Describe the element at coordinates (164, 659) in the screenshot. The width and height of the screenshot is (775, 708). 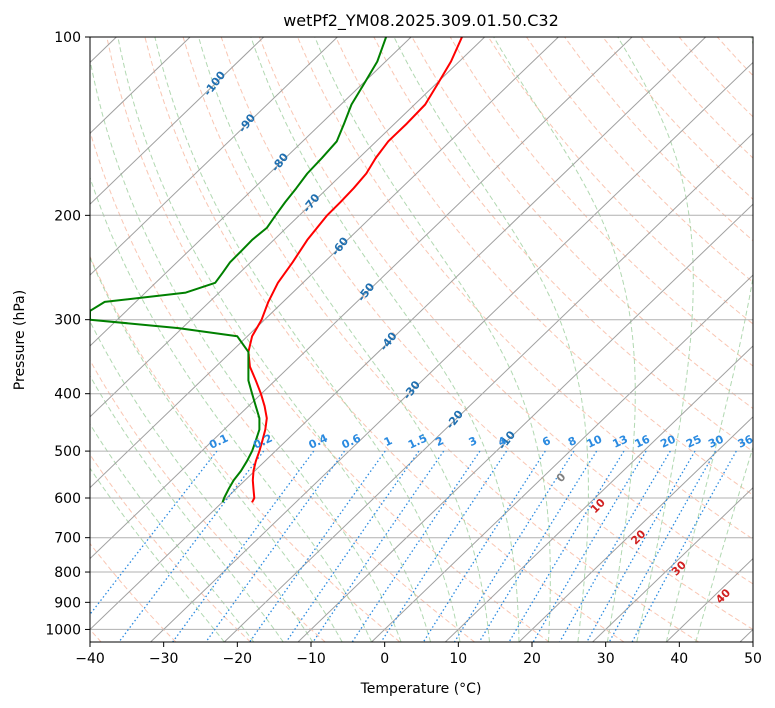
I see `x-tick-label: −30` at that location.